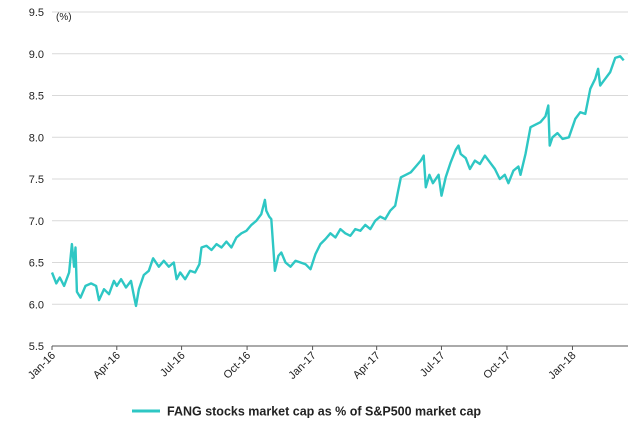 The width and height of the screenshot is (640, 427). What do you see at coordinates (367, 366) in the screenshot?
I see `x-tick-label: Apr-17` at bounding box center [367, 366].